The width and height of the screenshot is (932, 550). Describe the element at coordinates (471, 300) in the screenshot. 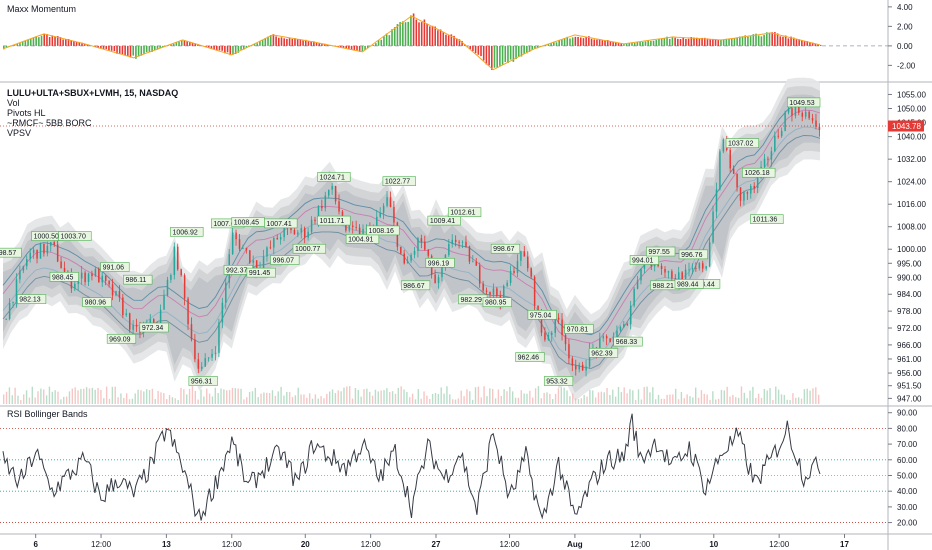

I see `pivot-label: 982.29` at that location.